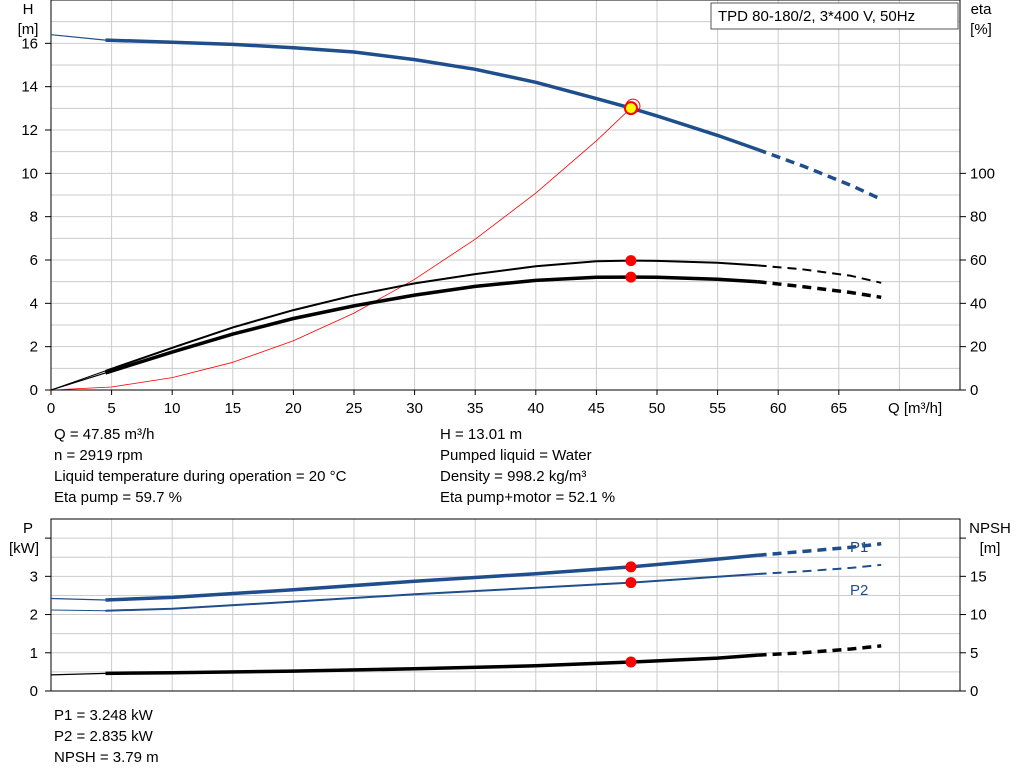  Describe the element at coordinates (978, 347) in the screenshot. I see `y-tick-label-right: 20` at that location.